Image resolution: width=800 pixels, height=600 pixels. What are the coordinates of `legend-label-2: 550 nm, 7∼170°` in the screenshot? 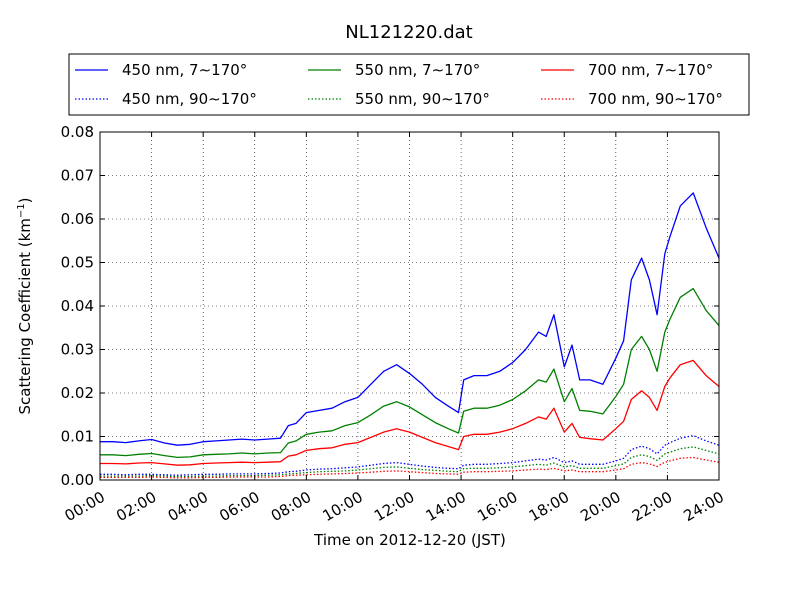 It's located at (417, 70).